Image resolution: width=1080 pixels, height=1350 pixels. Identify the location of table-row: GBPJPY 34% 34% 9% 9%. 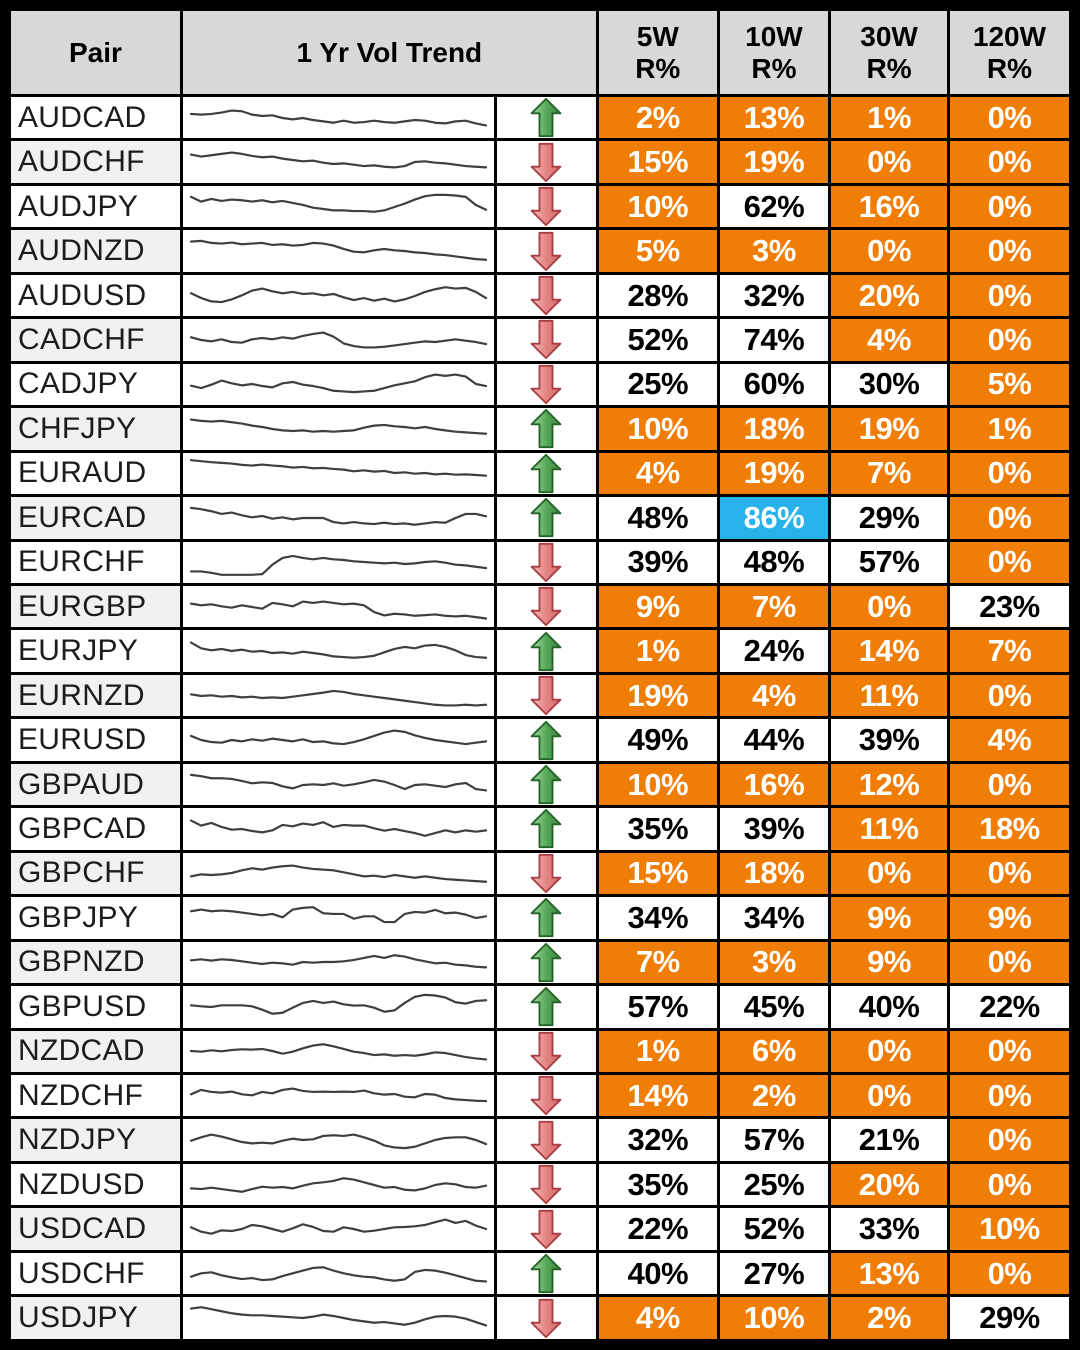
(540, 918).